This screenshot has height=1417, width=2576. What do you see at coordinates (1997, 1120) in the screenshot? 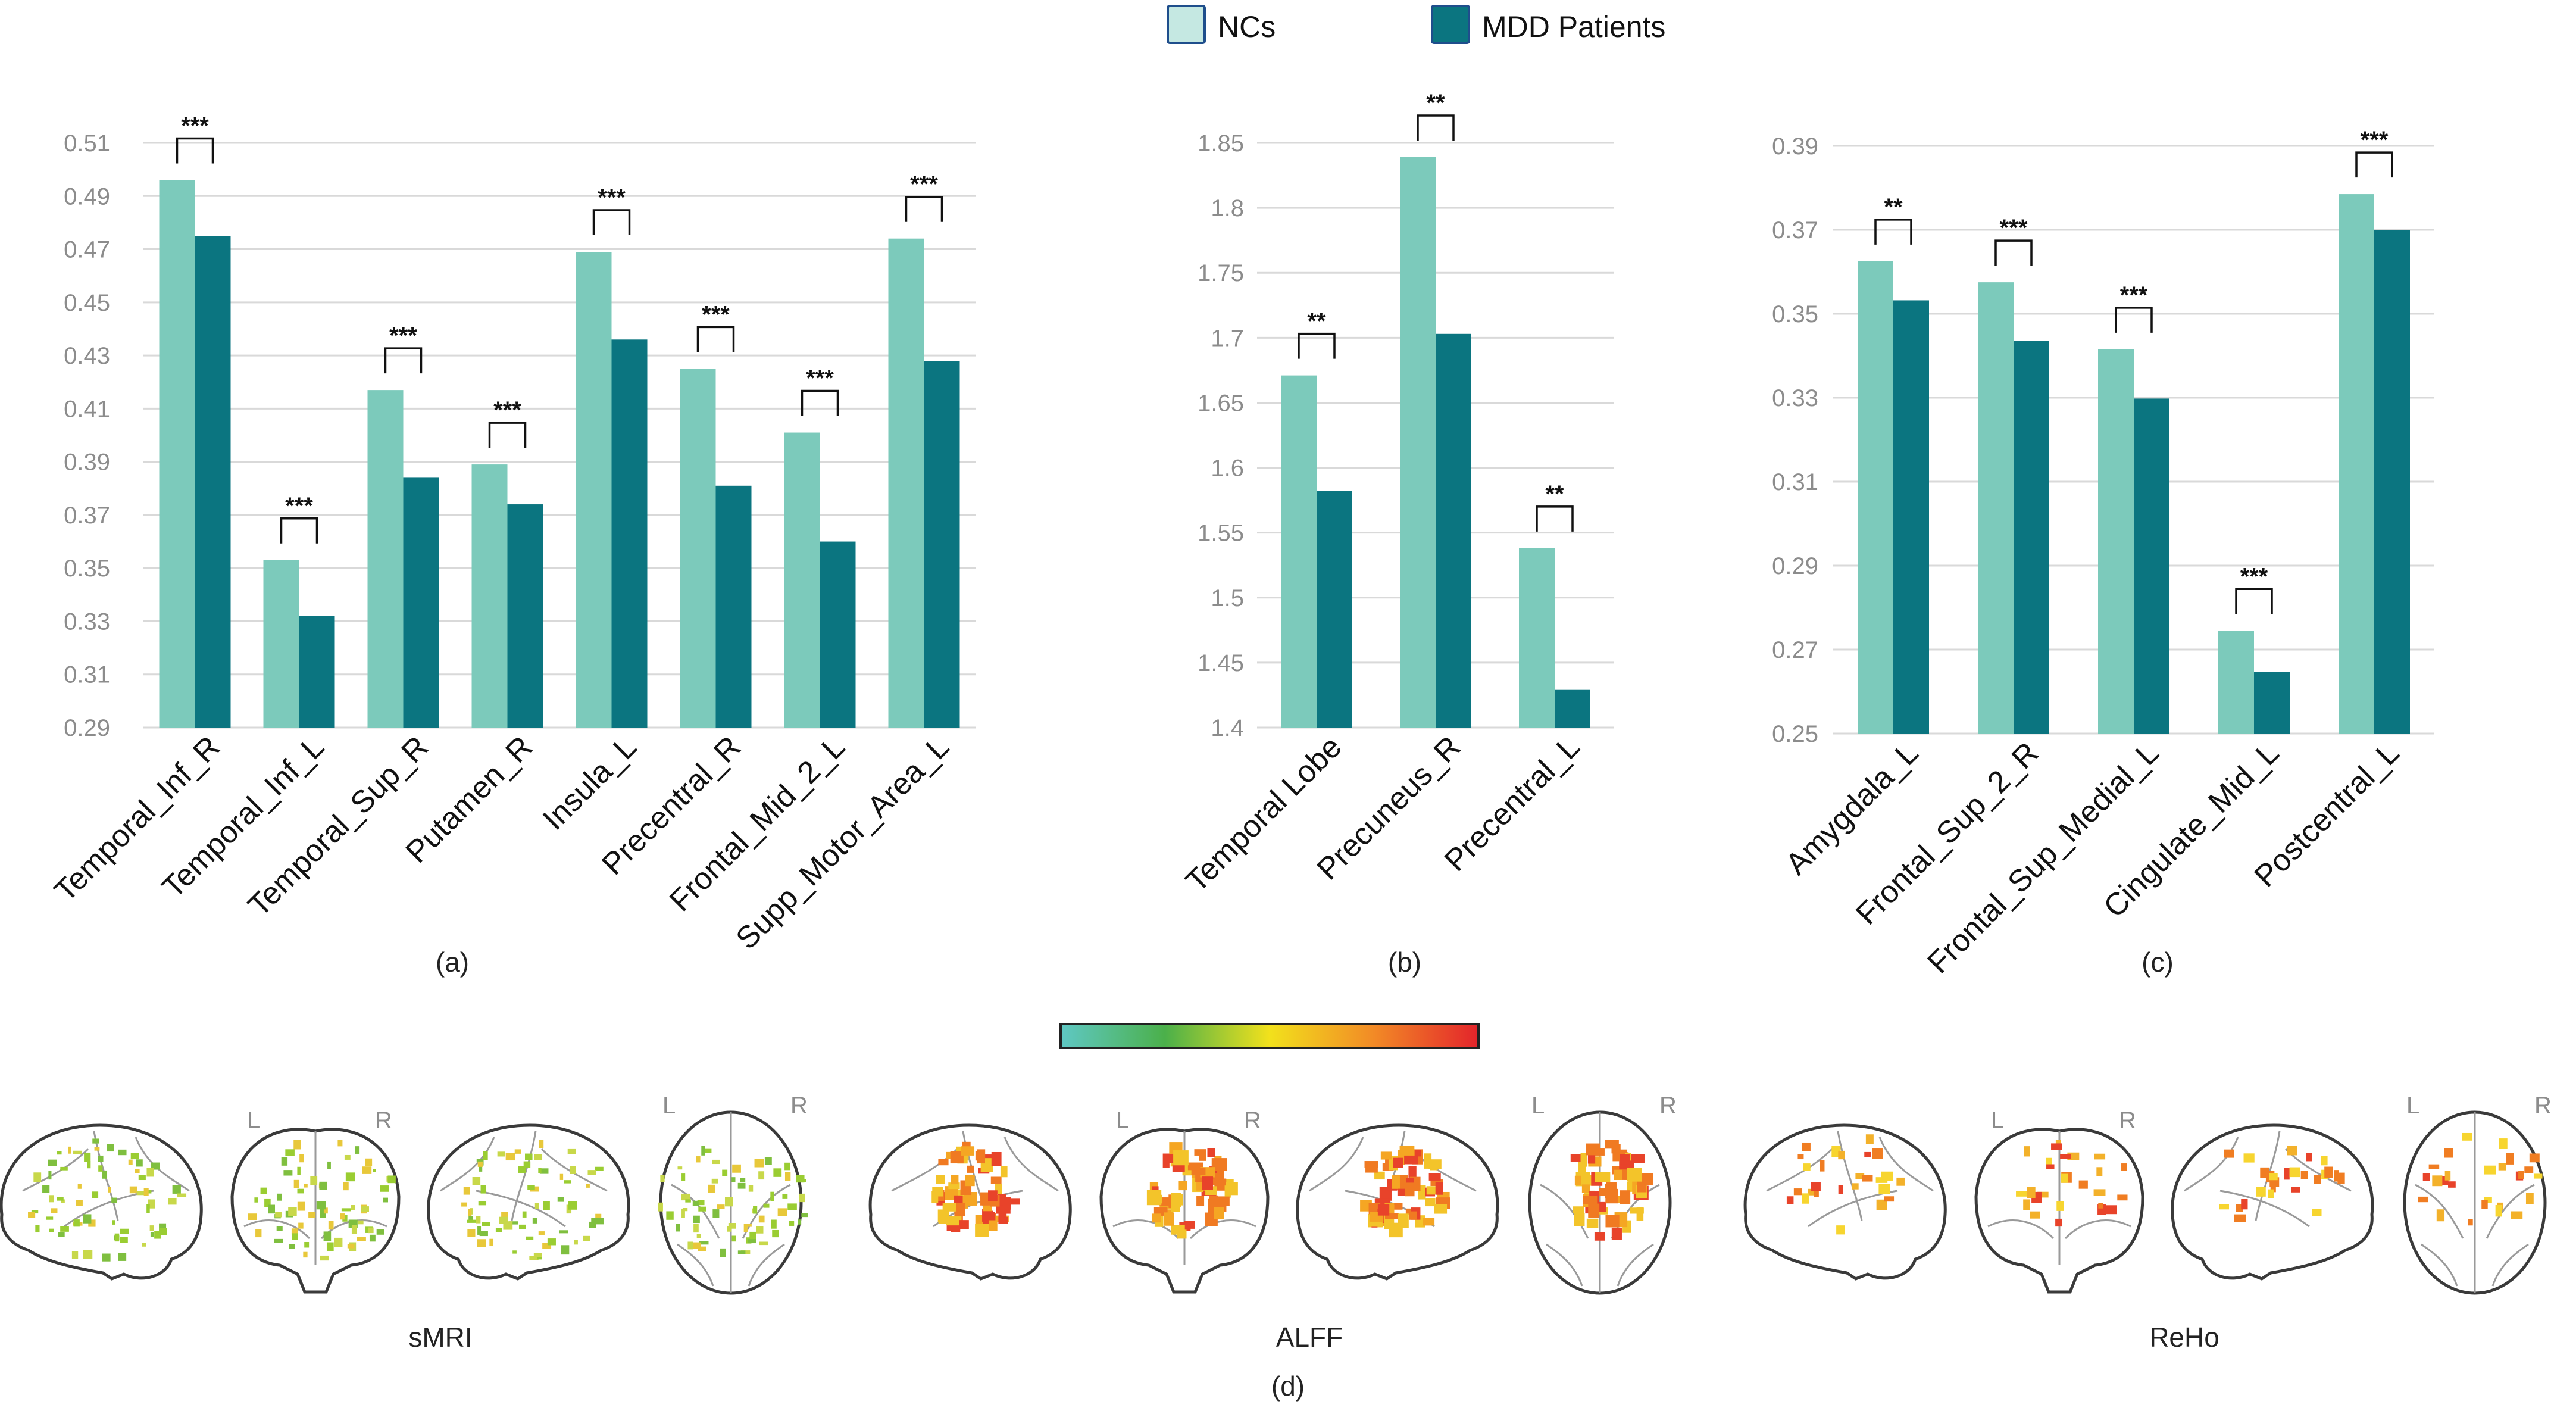
I see `orientation-label-left: L` at bounding box center [1997, 1120].